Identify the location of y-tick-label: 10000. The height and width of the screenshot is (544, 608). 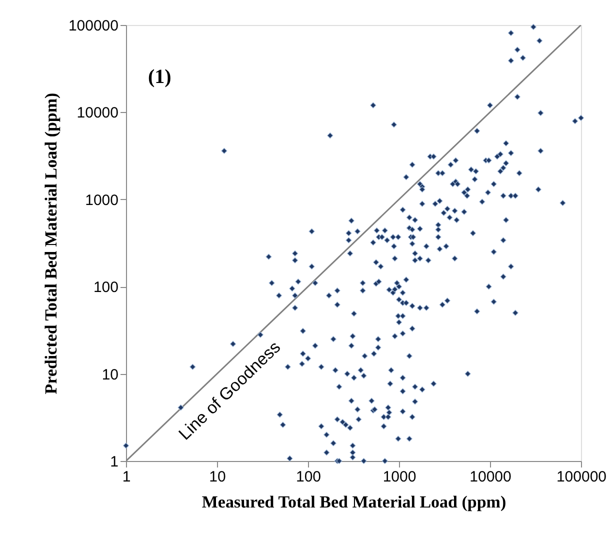
(97, 113).